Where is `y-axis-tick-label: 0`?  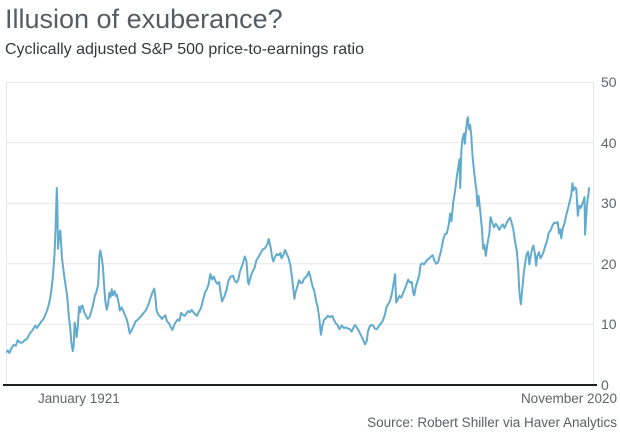
y-axis-tick-label: 0 is located at coordinates (605, 385).